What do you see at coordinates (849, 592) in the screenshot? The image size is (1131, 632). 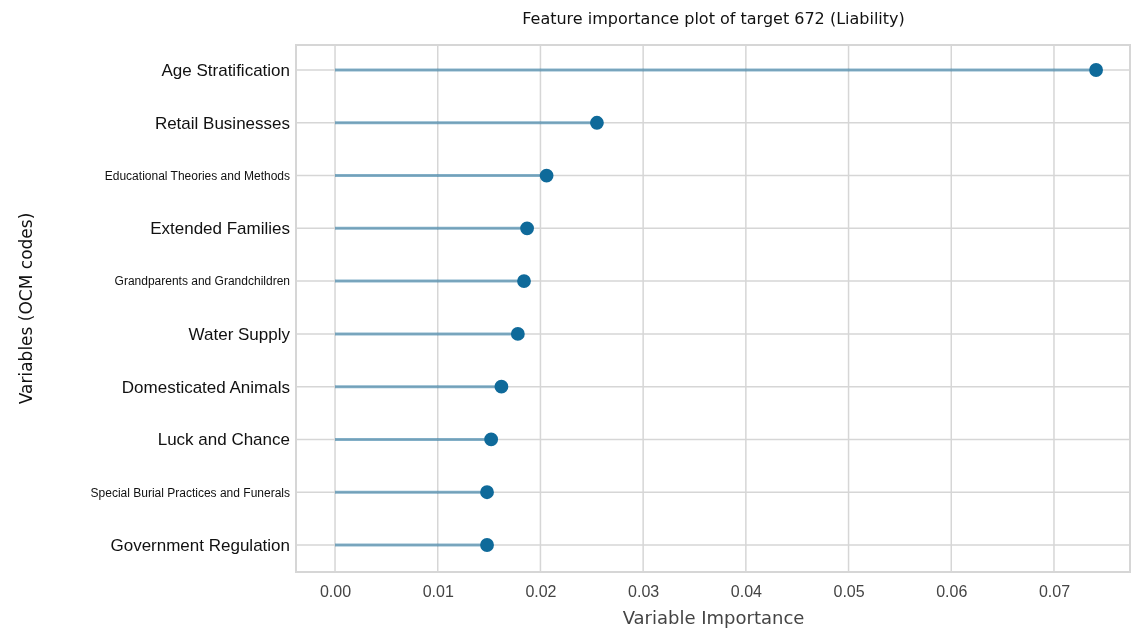 I see `x-tick-label: 0.05` at bounding box center [849, 592].